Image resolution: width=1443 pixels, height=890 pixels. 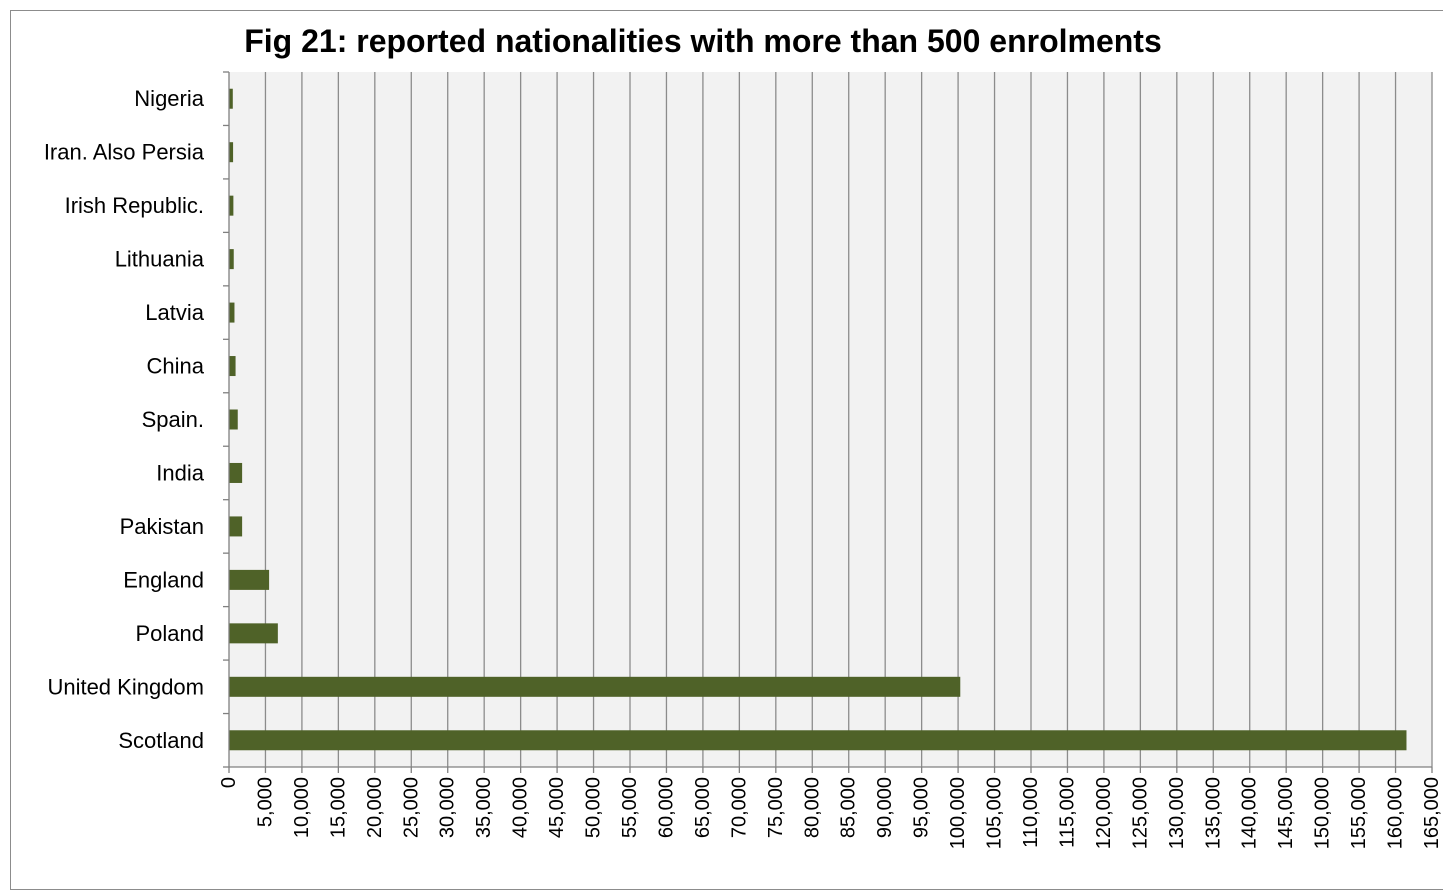 I want to click on x-tick-label: 135,000, so click(x=1213, y=813).